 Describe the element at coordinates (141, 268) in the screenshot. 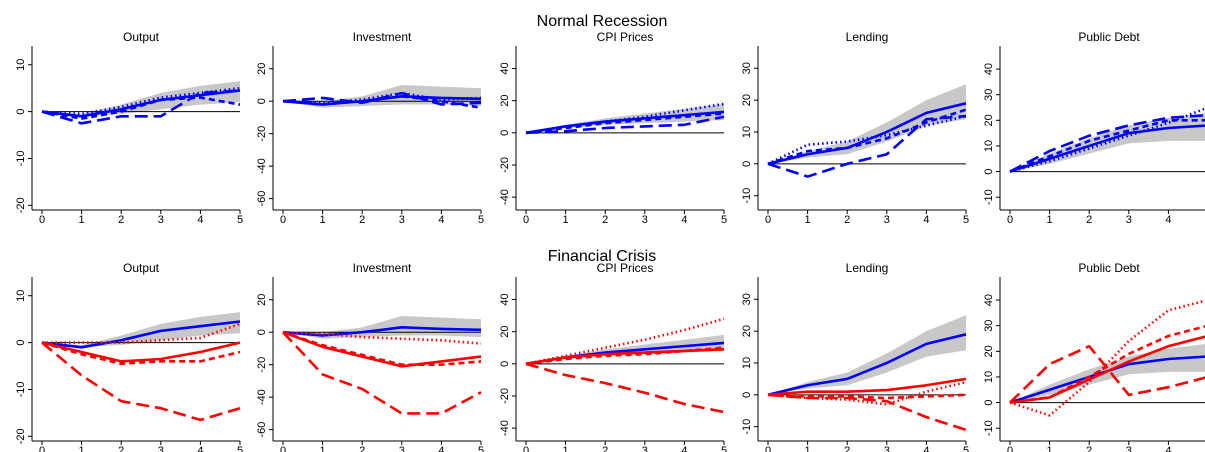

I see `panel-title: Output` at that location.